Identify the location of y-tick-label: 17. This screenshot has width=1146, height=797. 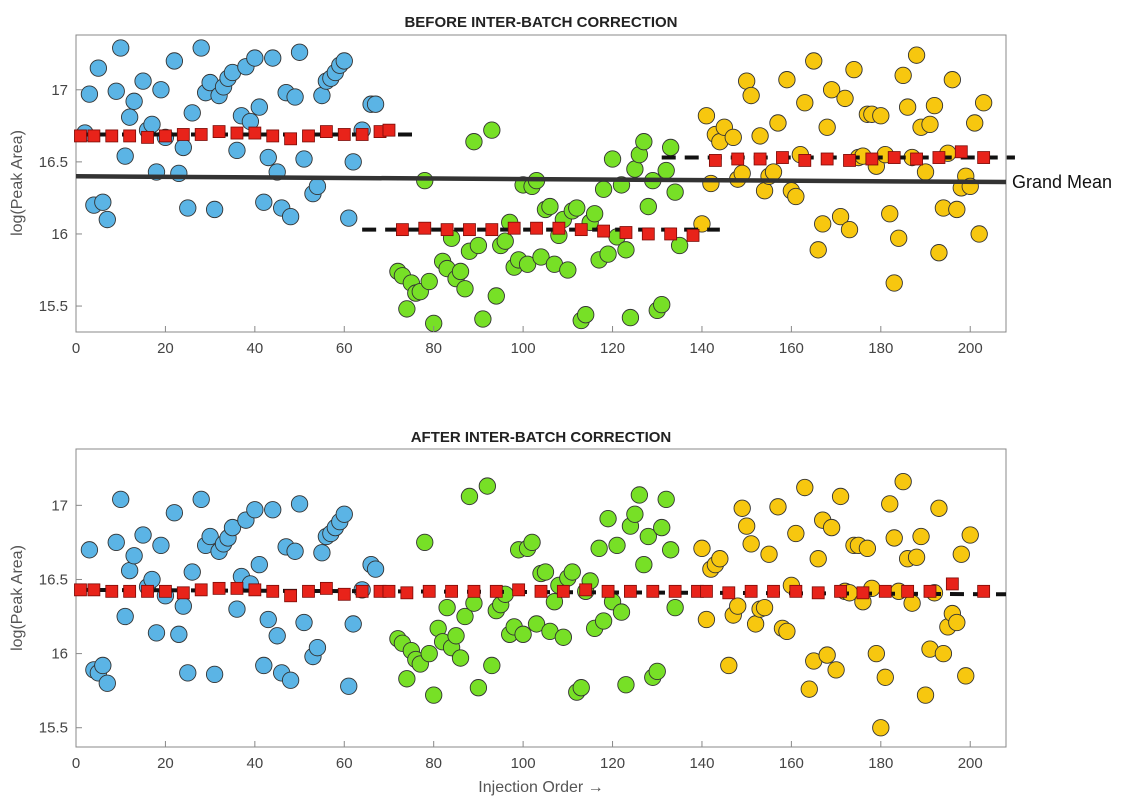
(59, 505).